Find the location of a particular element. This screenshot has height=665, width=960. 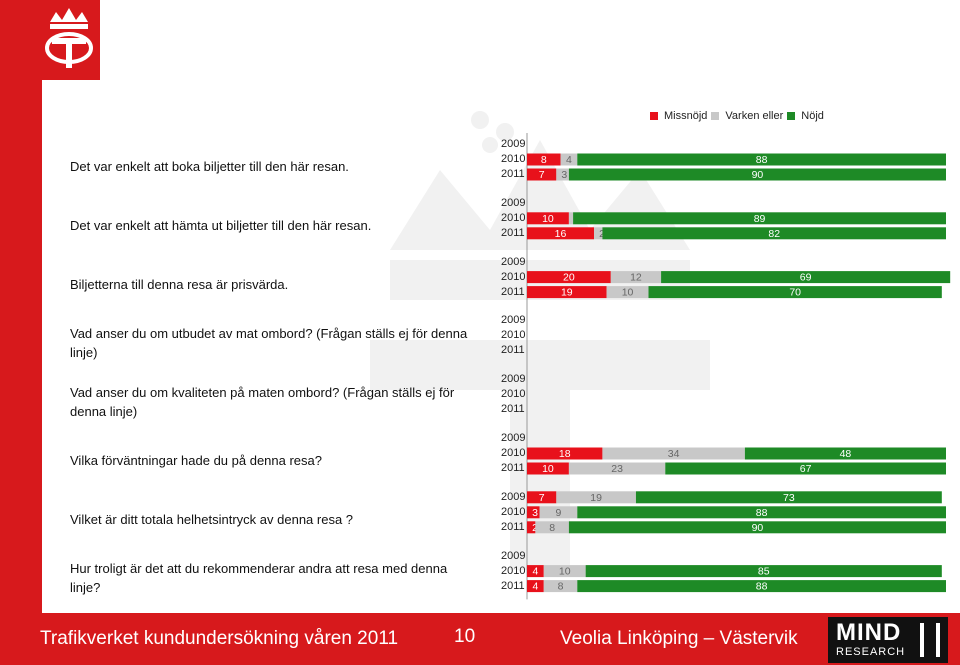

data-label: 89 is located at coordinates (760, 219).